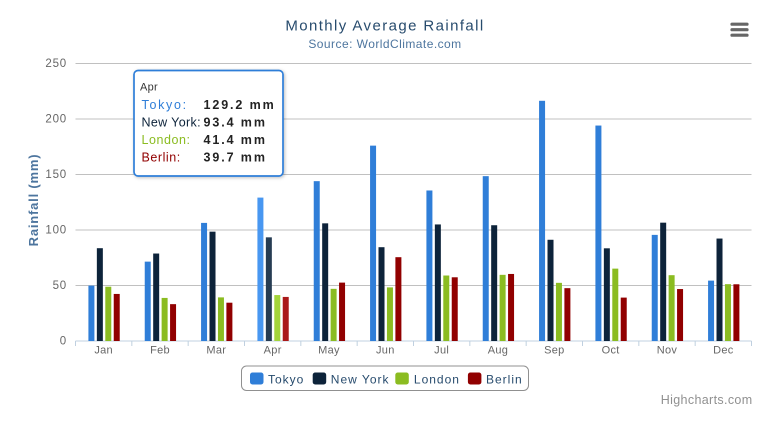 This screenshot has width=769, height=421. Describe the element at coordinates (707, 400) in the screenshot. I see `svg-text: Highcharts.com` at that location.